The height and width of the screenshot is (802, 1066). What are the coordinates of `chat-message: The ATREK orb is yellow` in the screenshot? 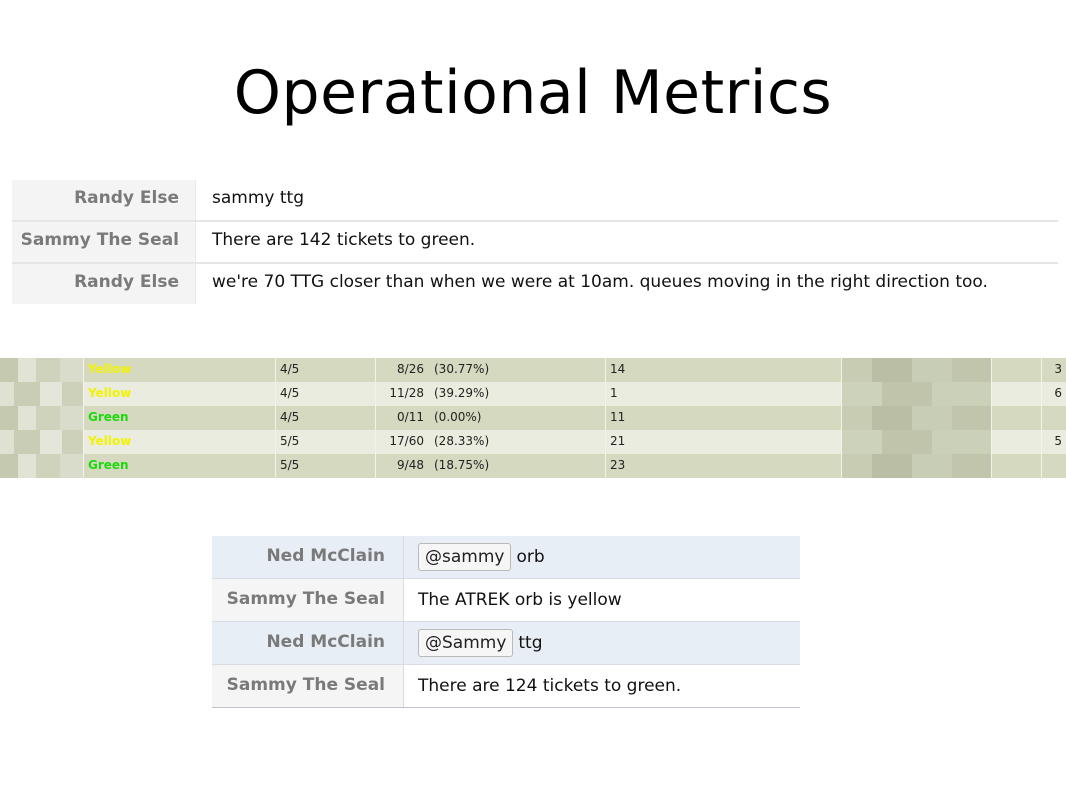 It's located at (602, 600).